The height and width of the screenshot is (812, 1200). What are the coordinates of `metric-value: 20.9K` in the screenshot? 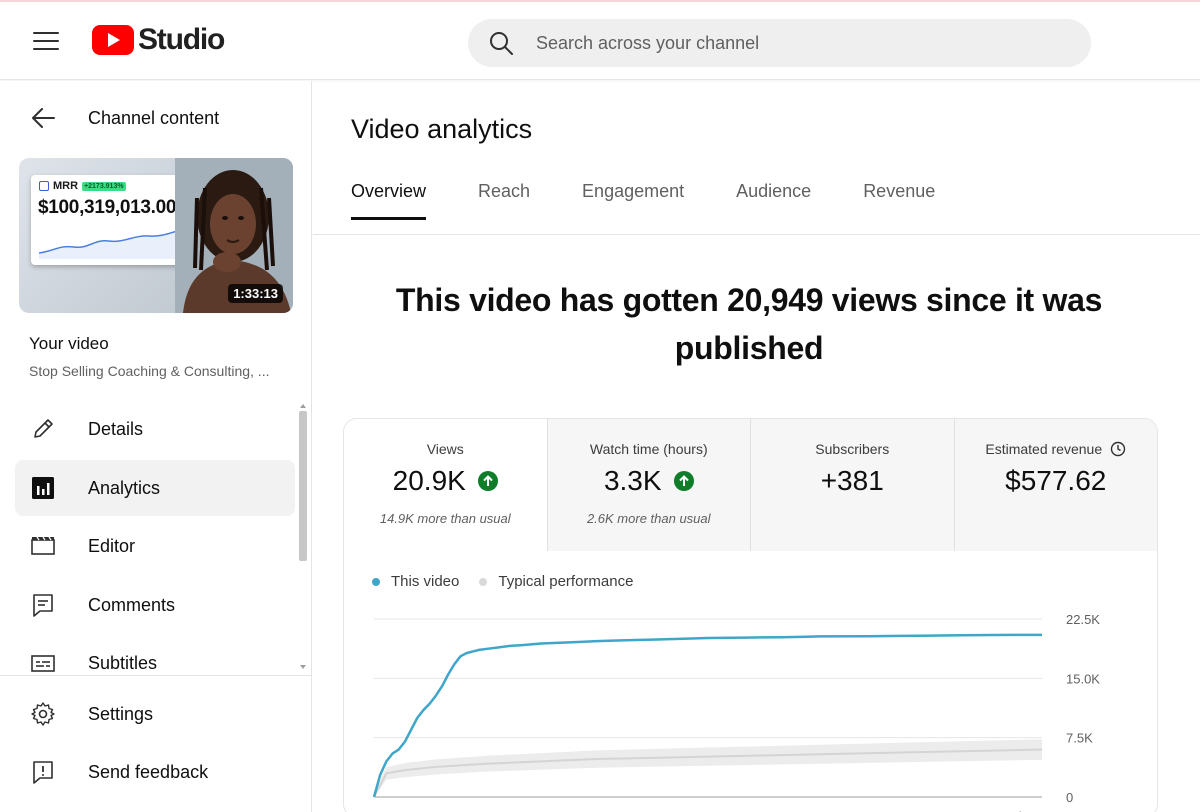 It's located at (429, 480).